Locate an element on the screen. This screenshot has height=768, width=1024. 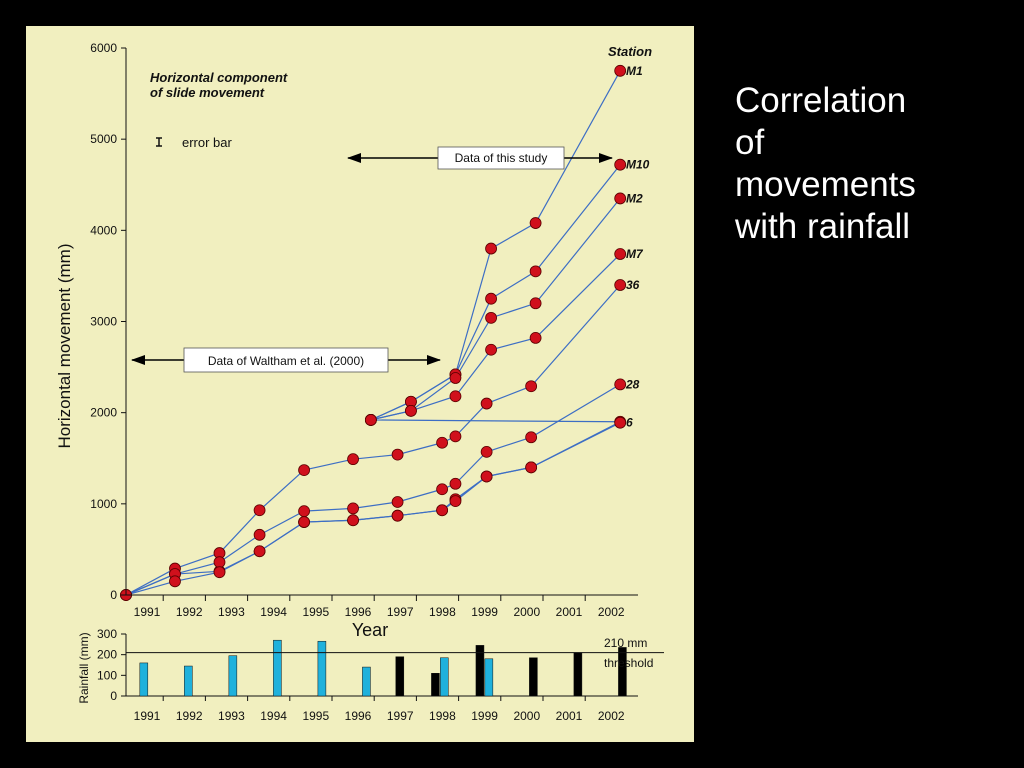
x-tick-label: 1997 is located at coordinates (400, 612).